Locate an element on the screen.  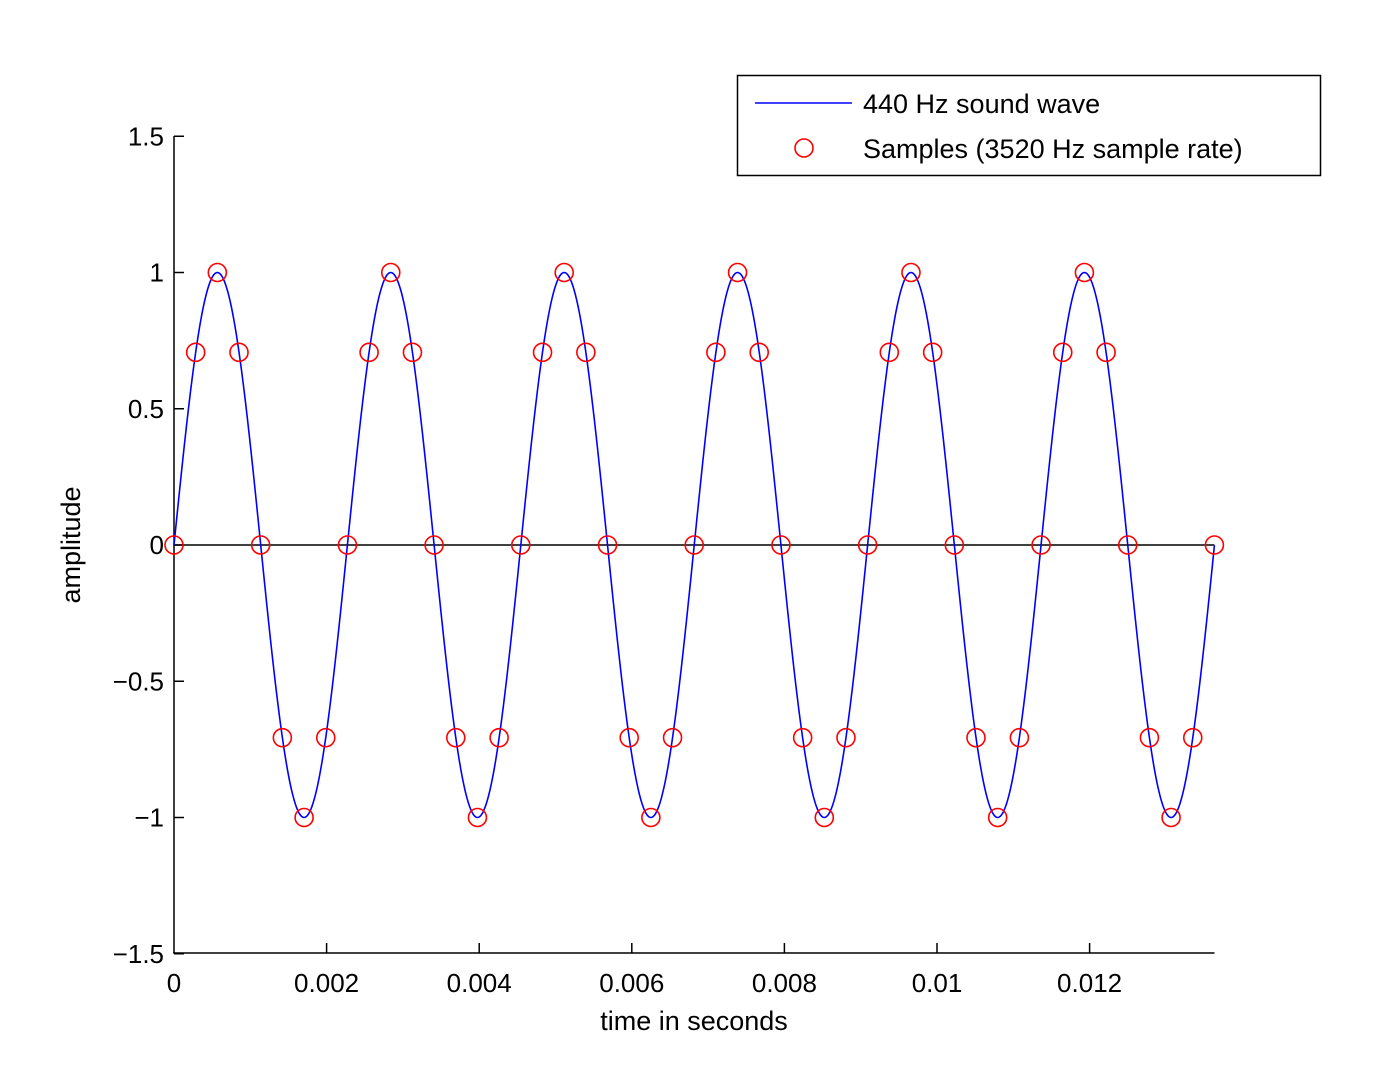
legend-label-wave: 440 Hz sound wave is located at coordinates (981, 104).